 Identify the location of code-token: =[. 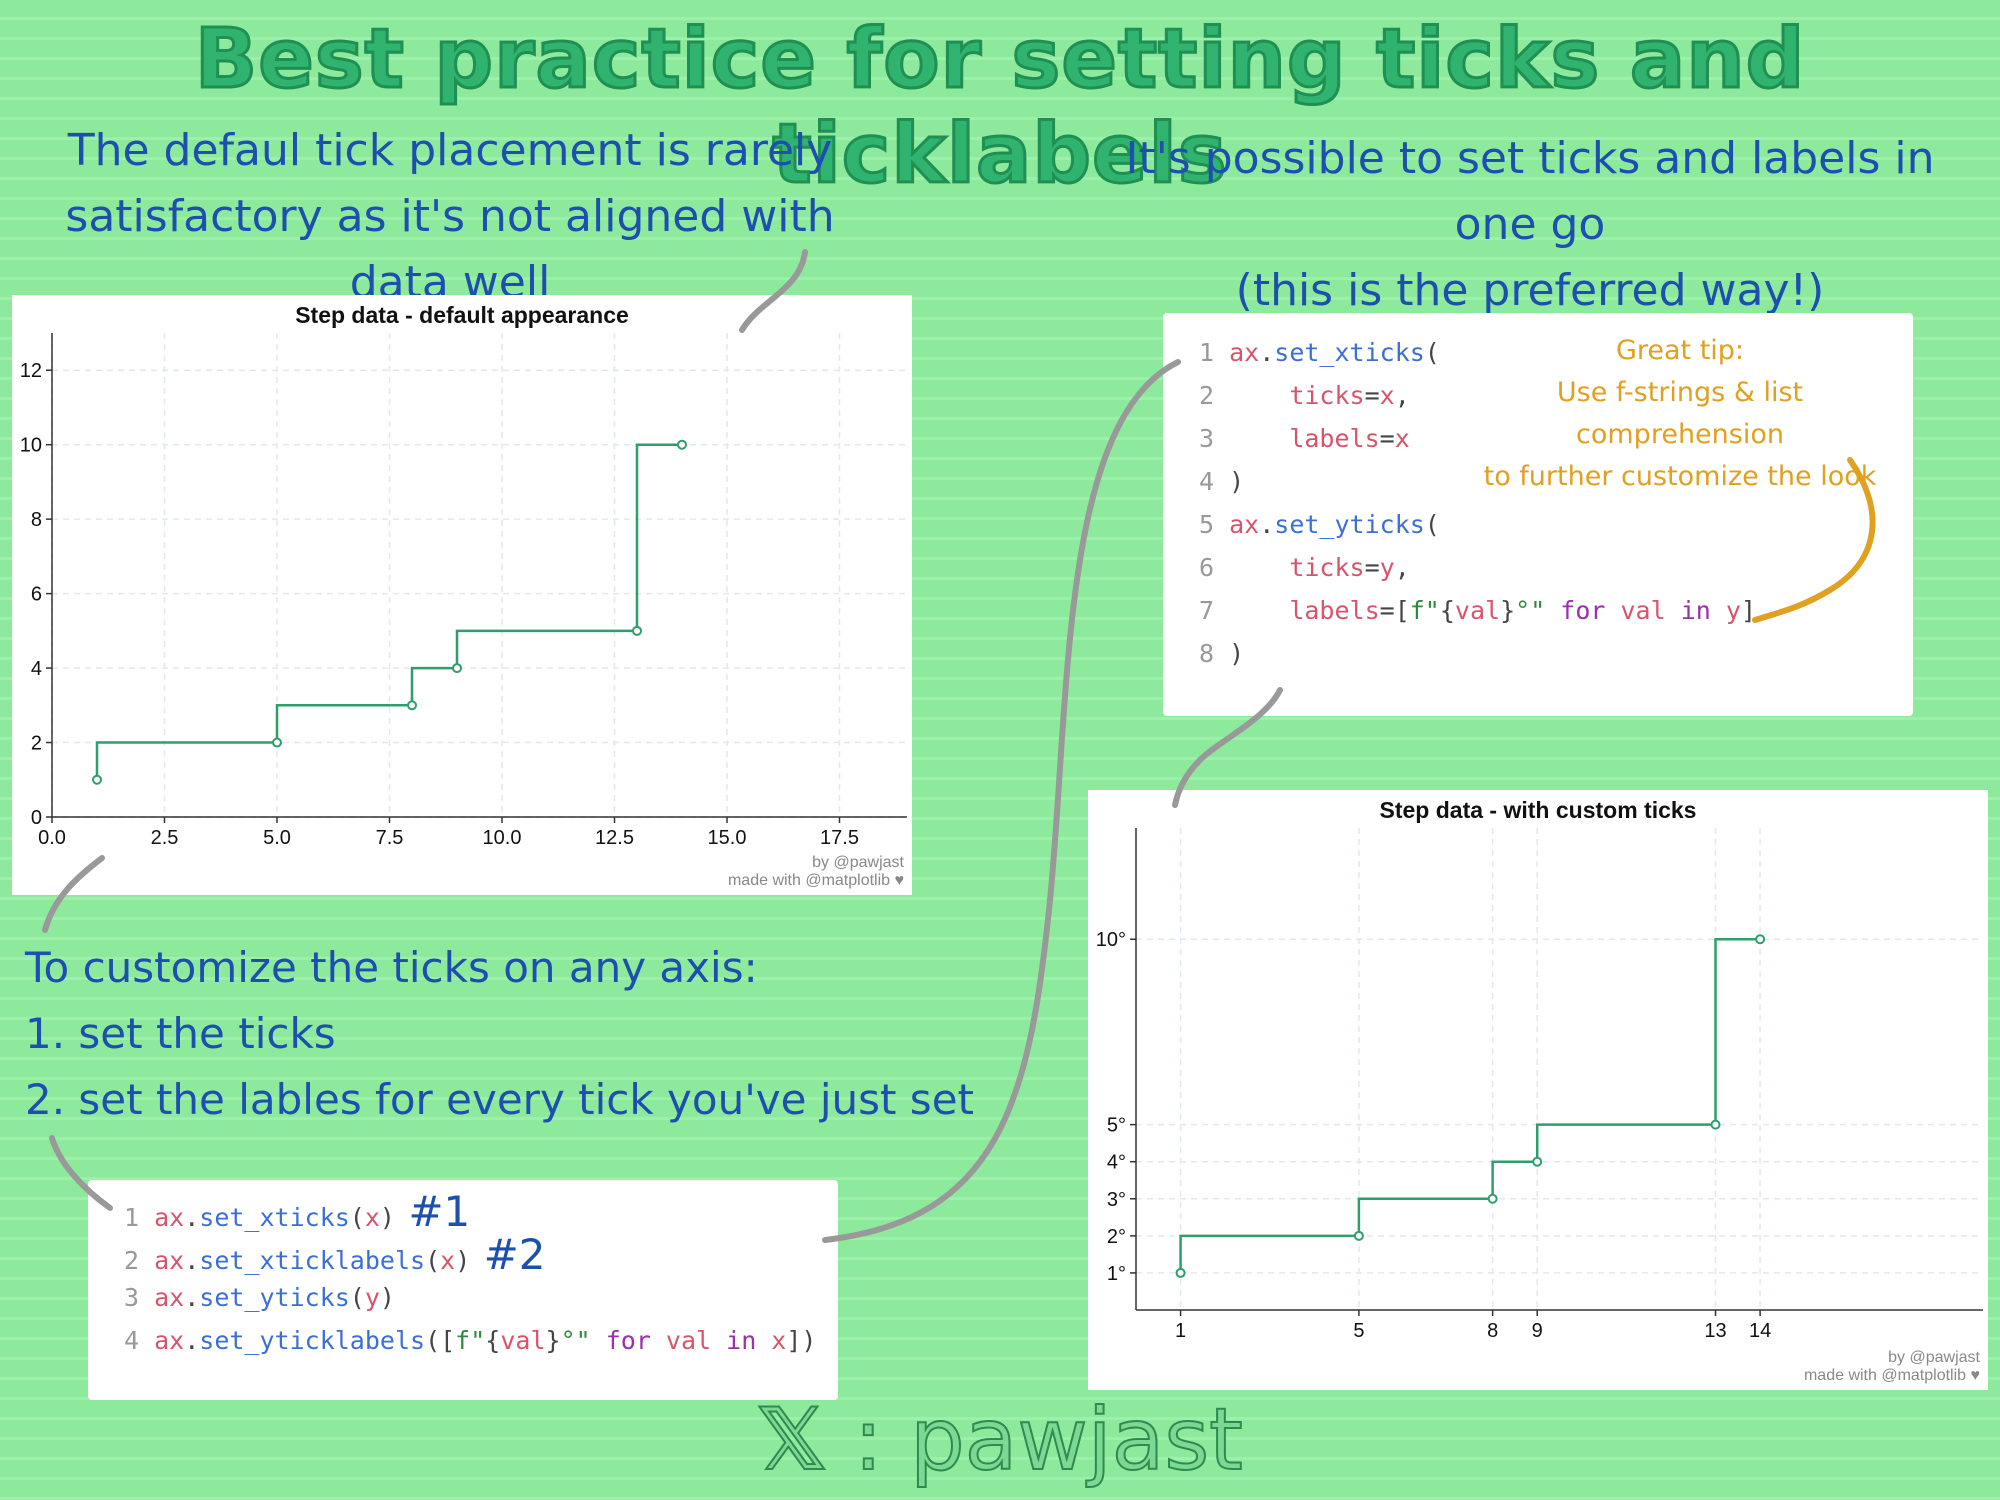
(1394, 610).